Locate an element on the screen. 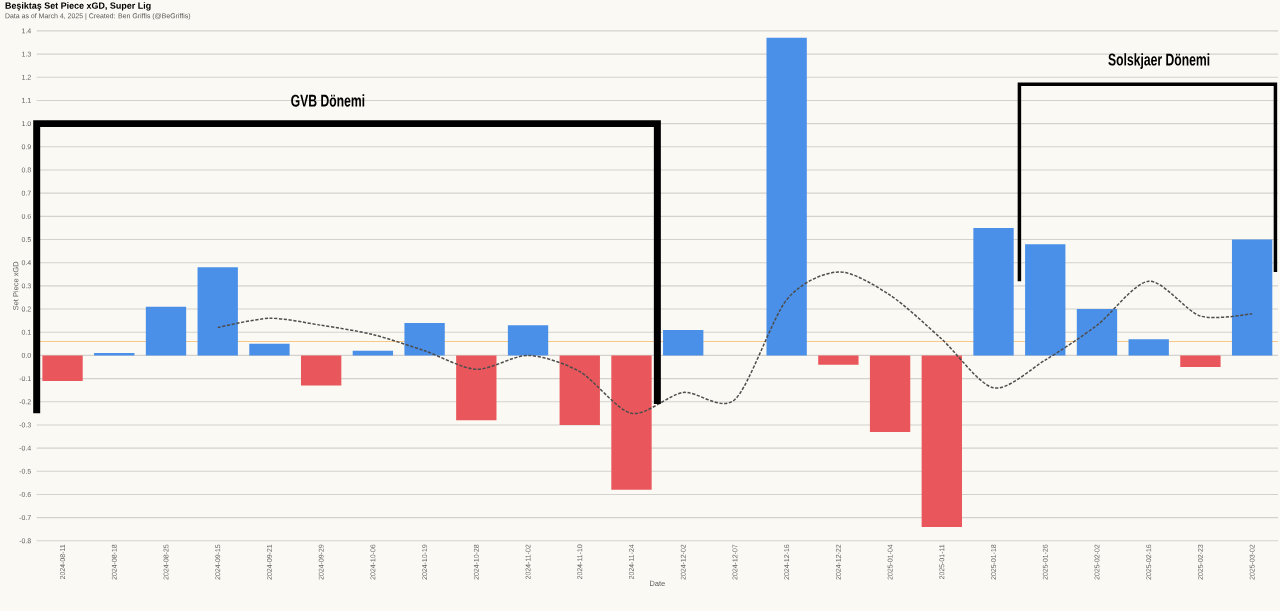  annotation: GVB Dönemi is located at coordinates (328, 100).